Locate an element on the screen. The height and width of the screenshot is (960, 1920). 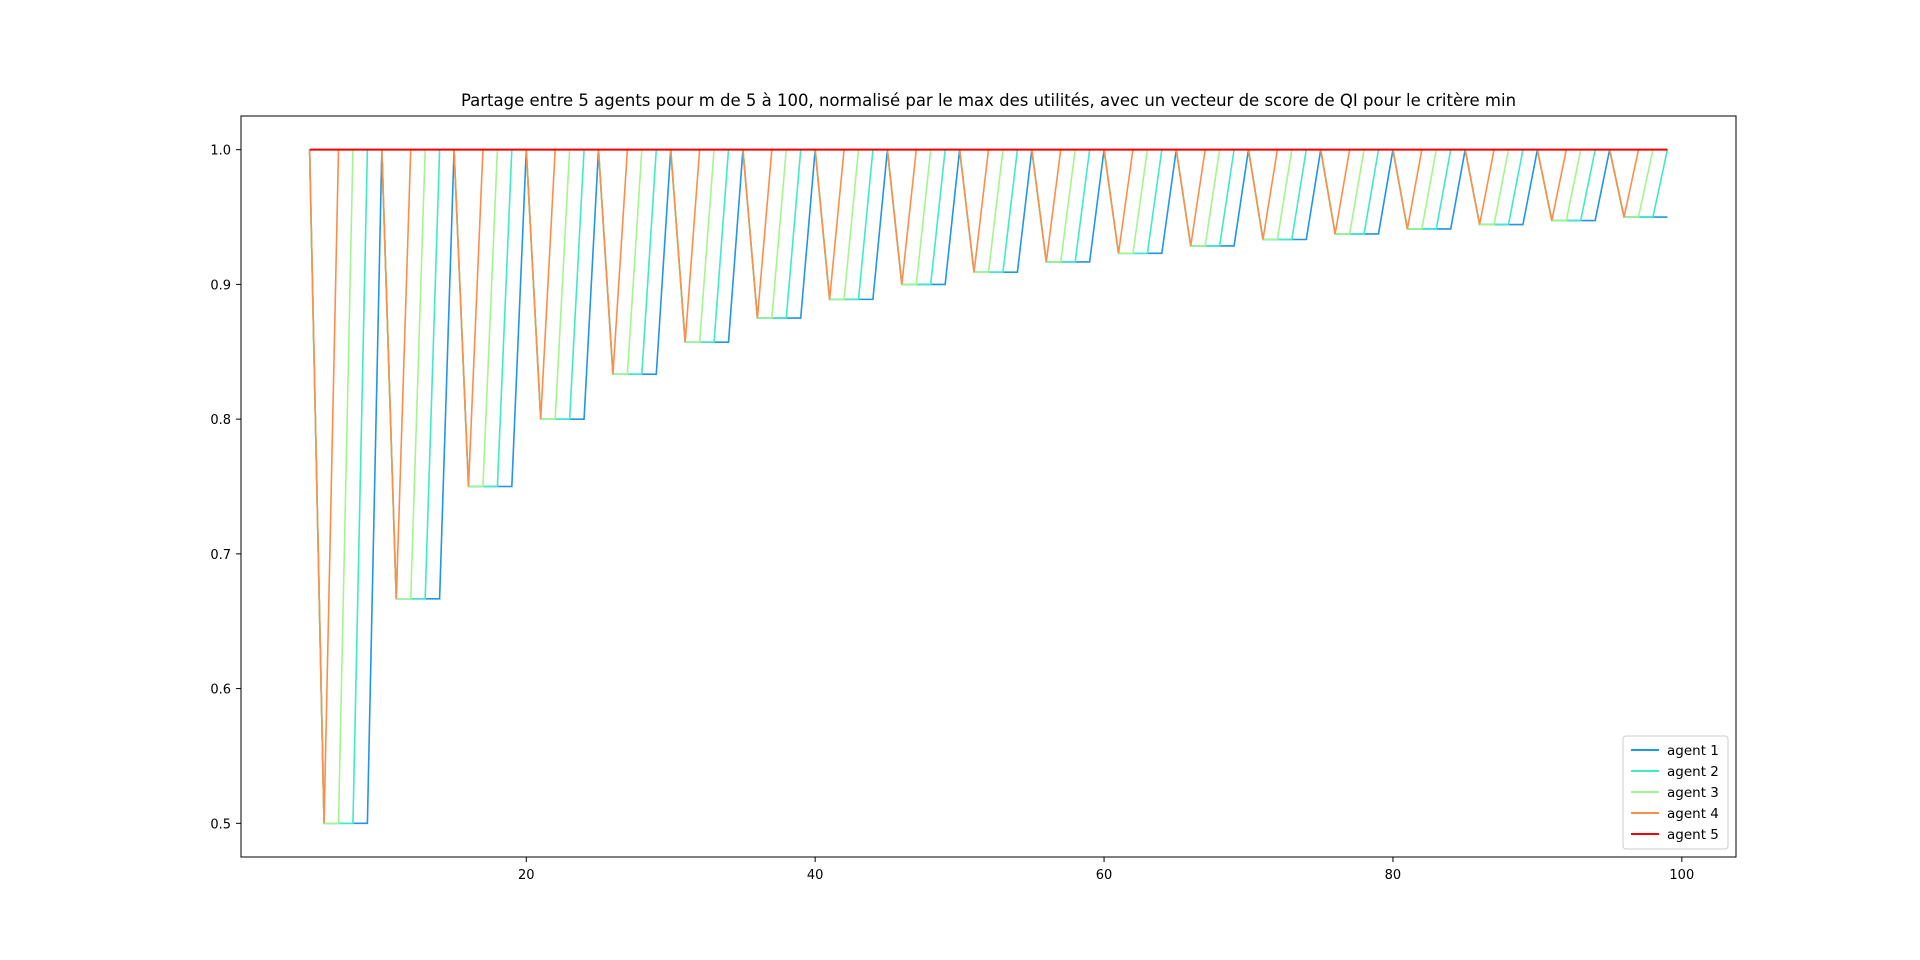
y-tick-label: 0.7 is located at coordinates (220, 555).